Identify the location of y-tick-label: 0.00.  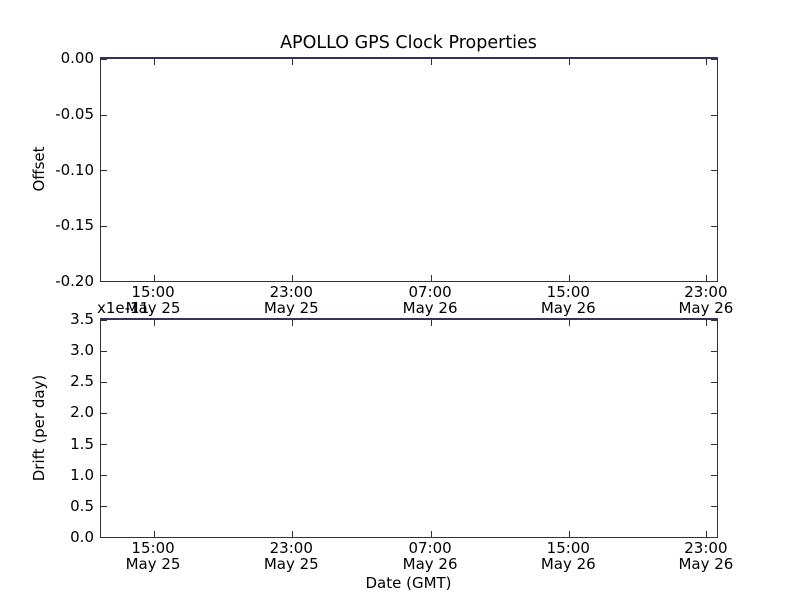
(77, 58).